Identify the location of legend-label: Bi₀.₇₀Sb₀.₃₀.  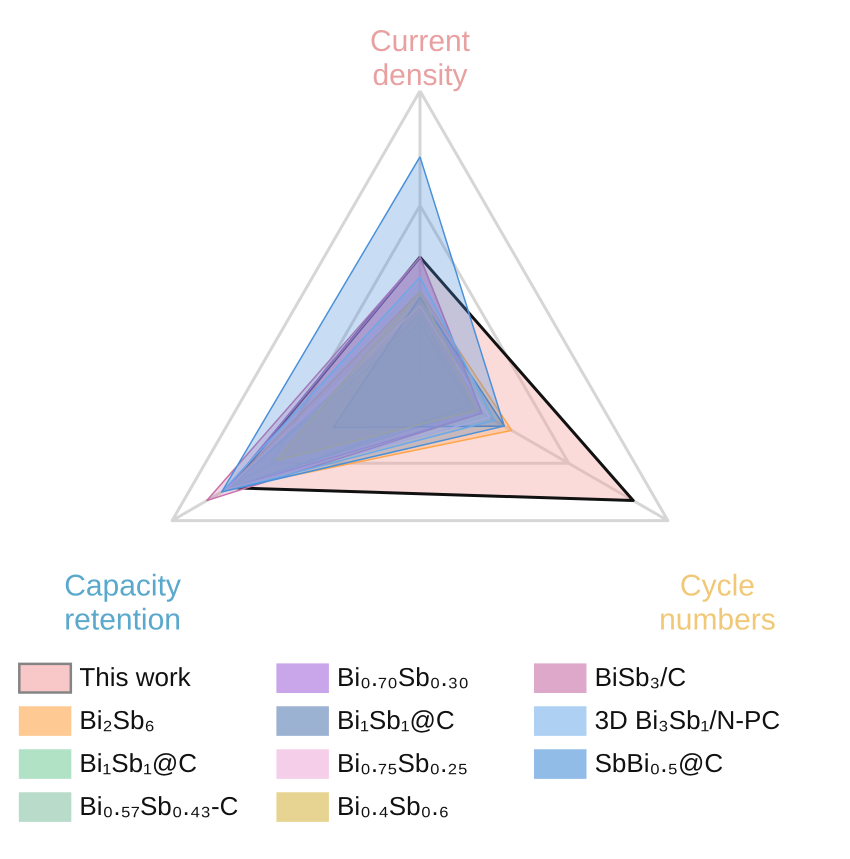
(403, 677).